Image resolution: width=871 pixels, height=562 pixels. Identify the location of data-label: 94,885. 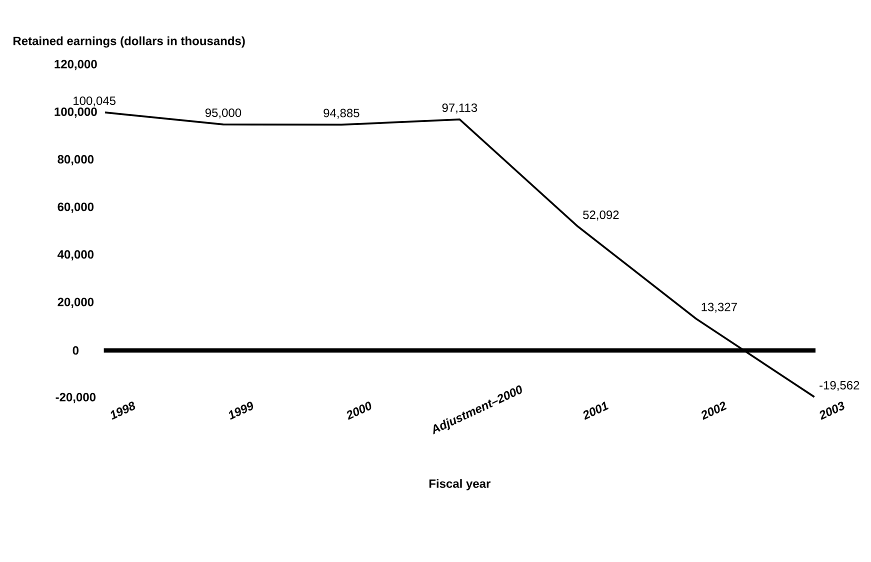
(342, 113).